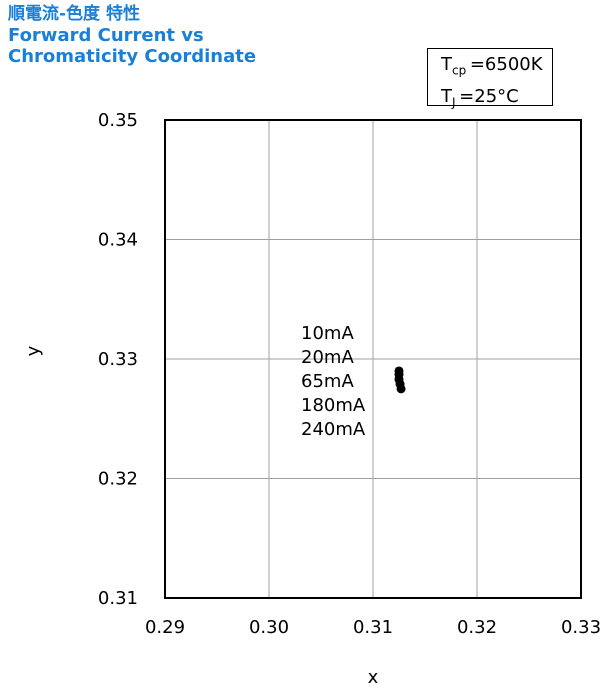 This screenshot has height=690, width=606. I want to click on tcp-symbol: T, so click(446, 64).